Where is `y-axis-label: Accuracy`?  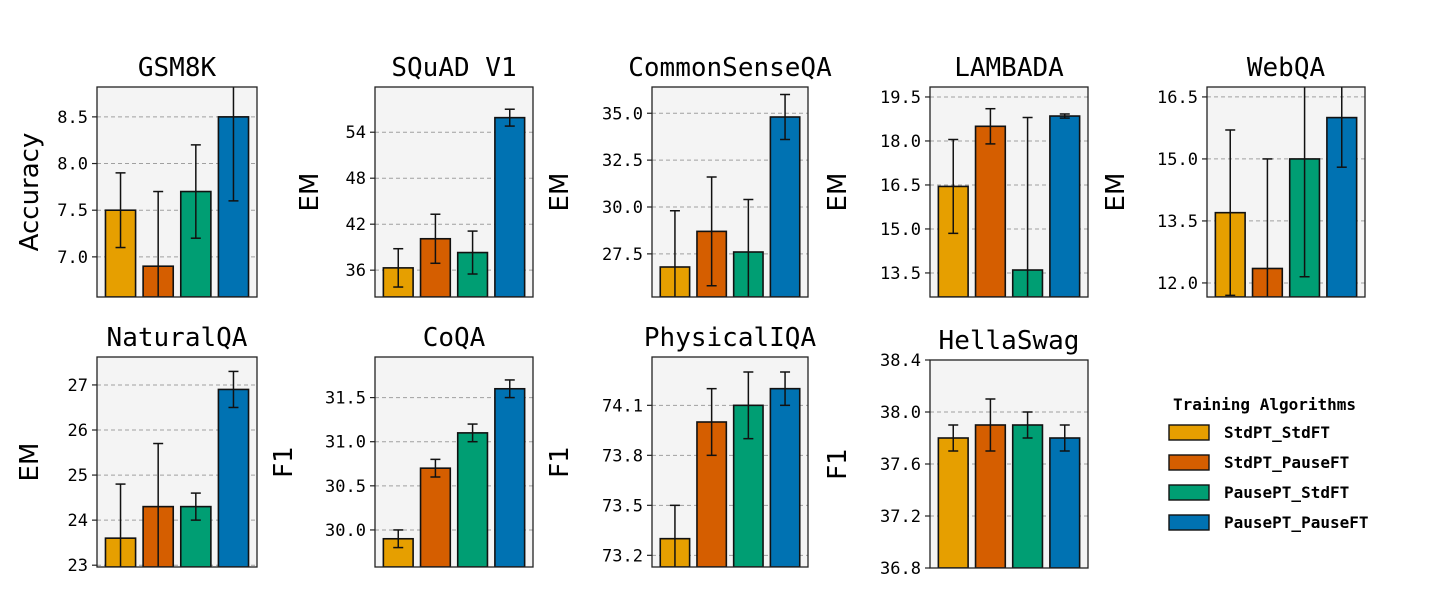 y-axis-label: Accuracy is located at coordinates (30, 192).